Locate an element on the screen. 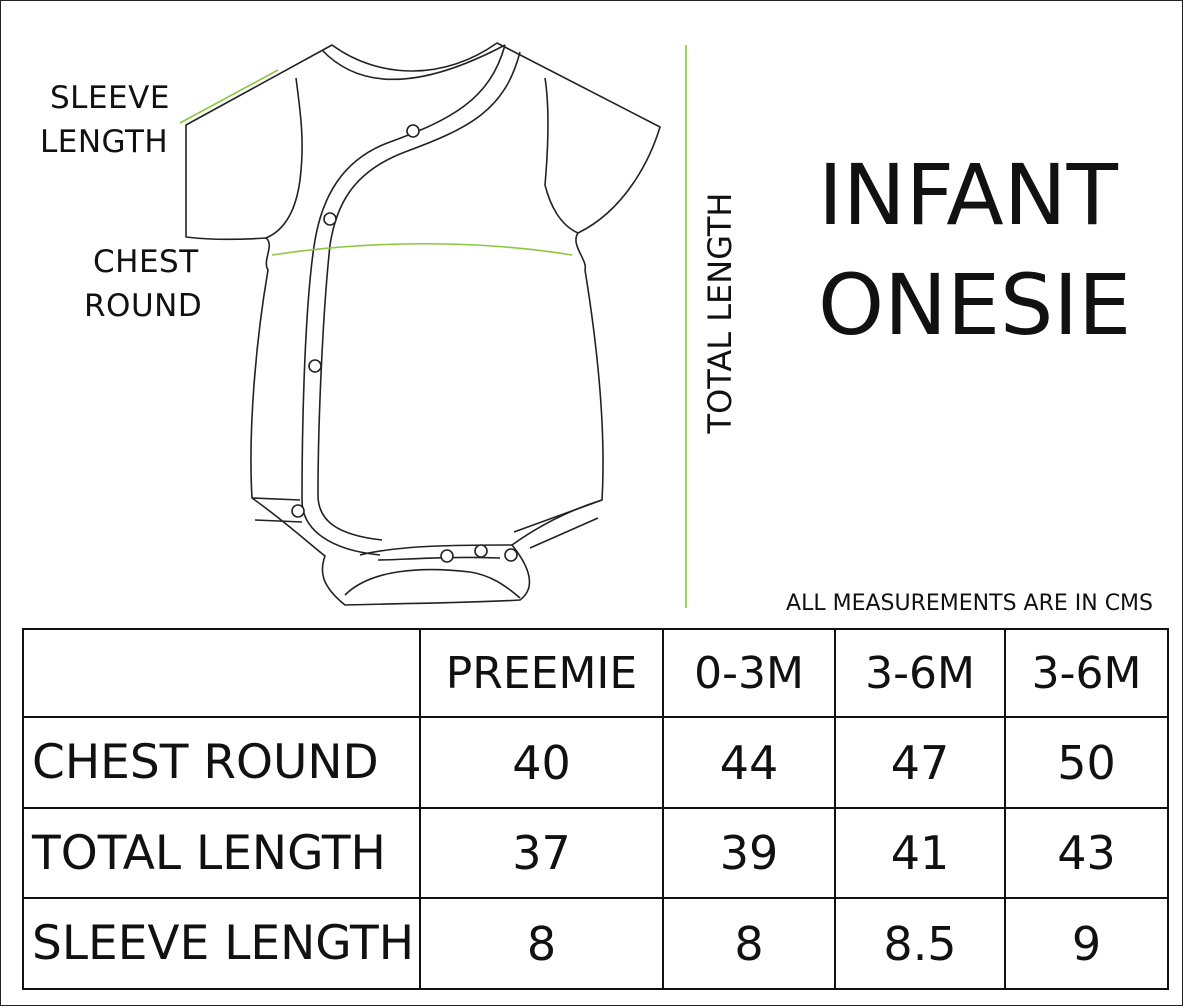  right-sleeve-seam is located at coordinates (561, 155).